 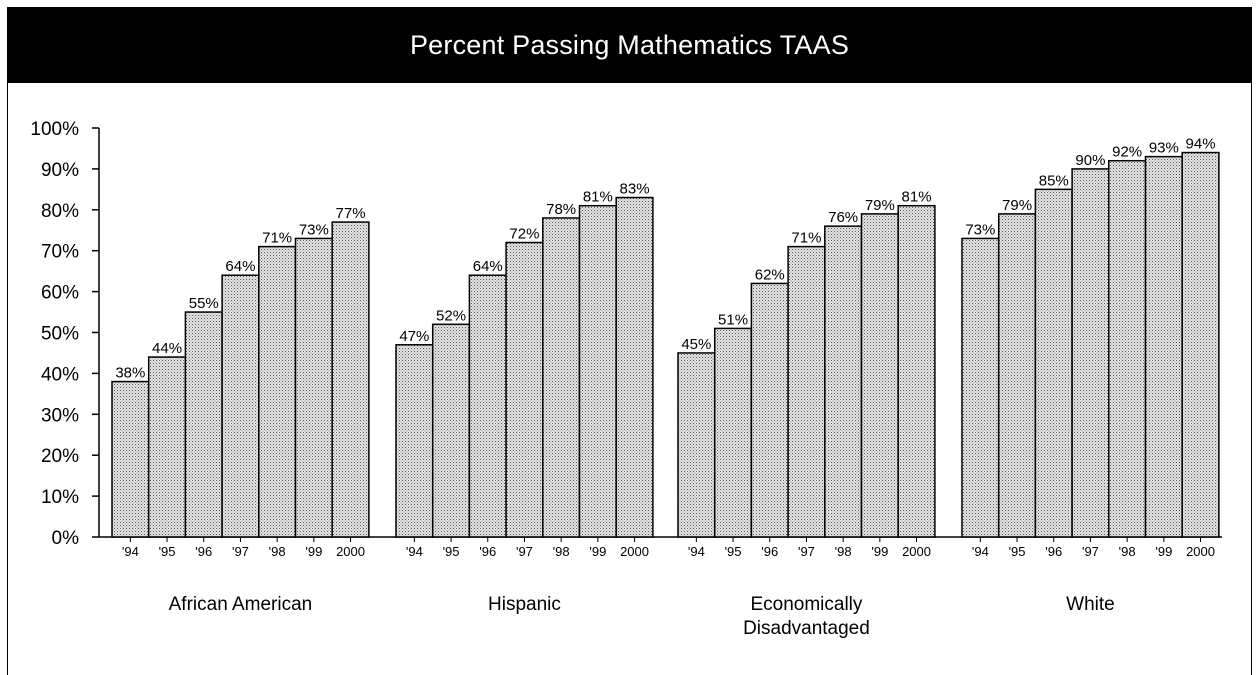 I want to click on data-label: 90%, so click(x=1090, y=160).